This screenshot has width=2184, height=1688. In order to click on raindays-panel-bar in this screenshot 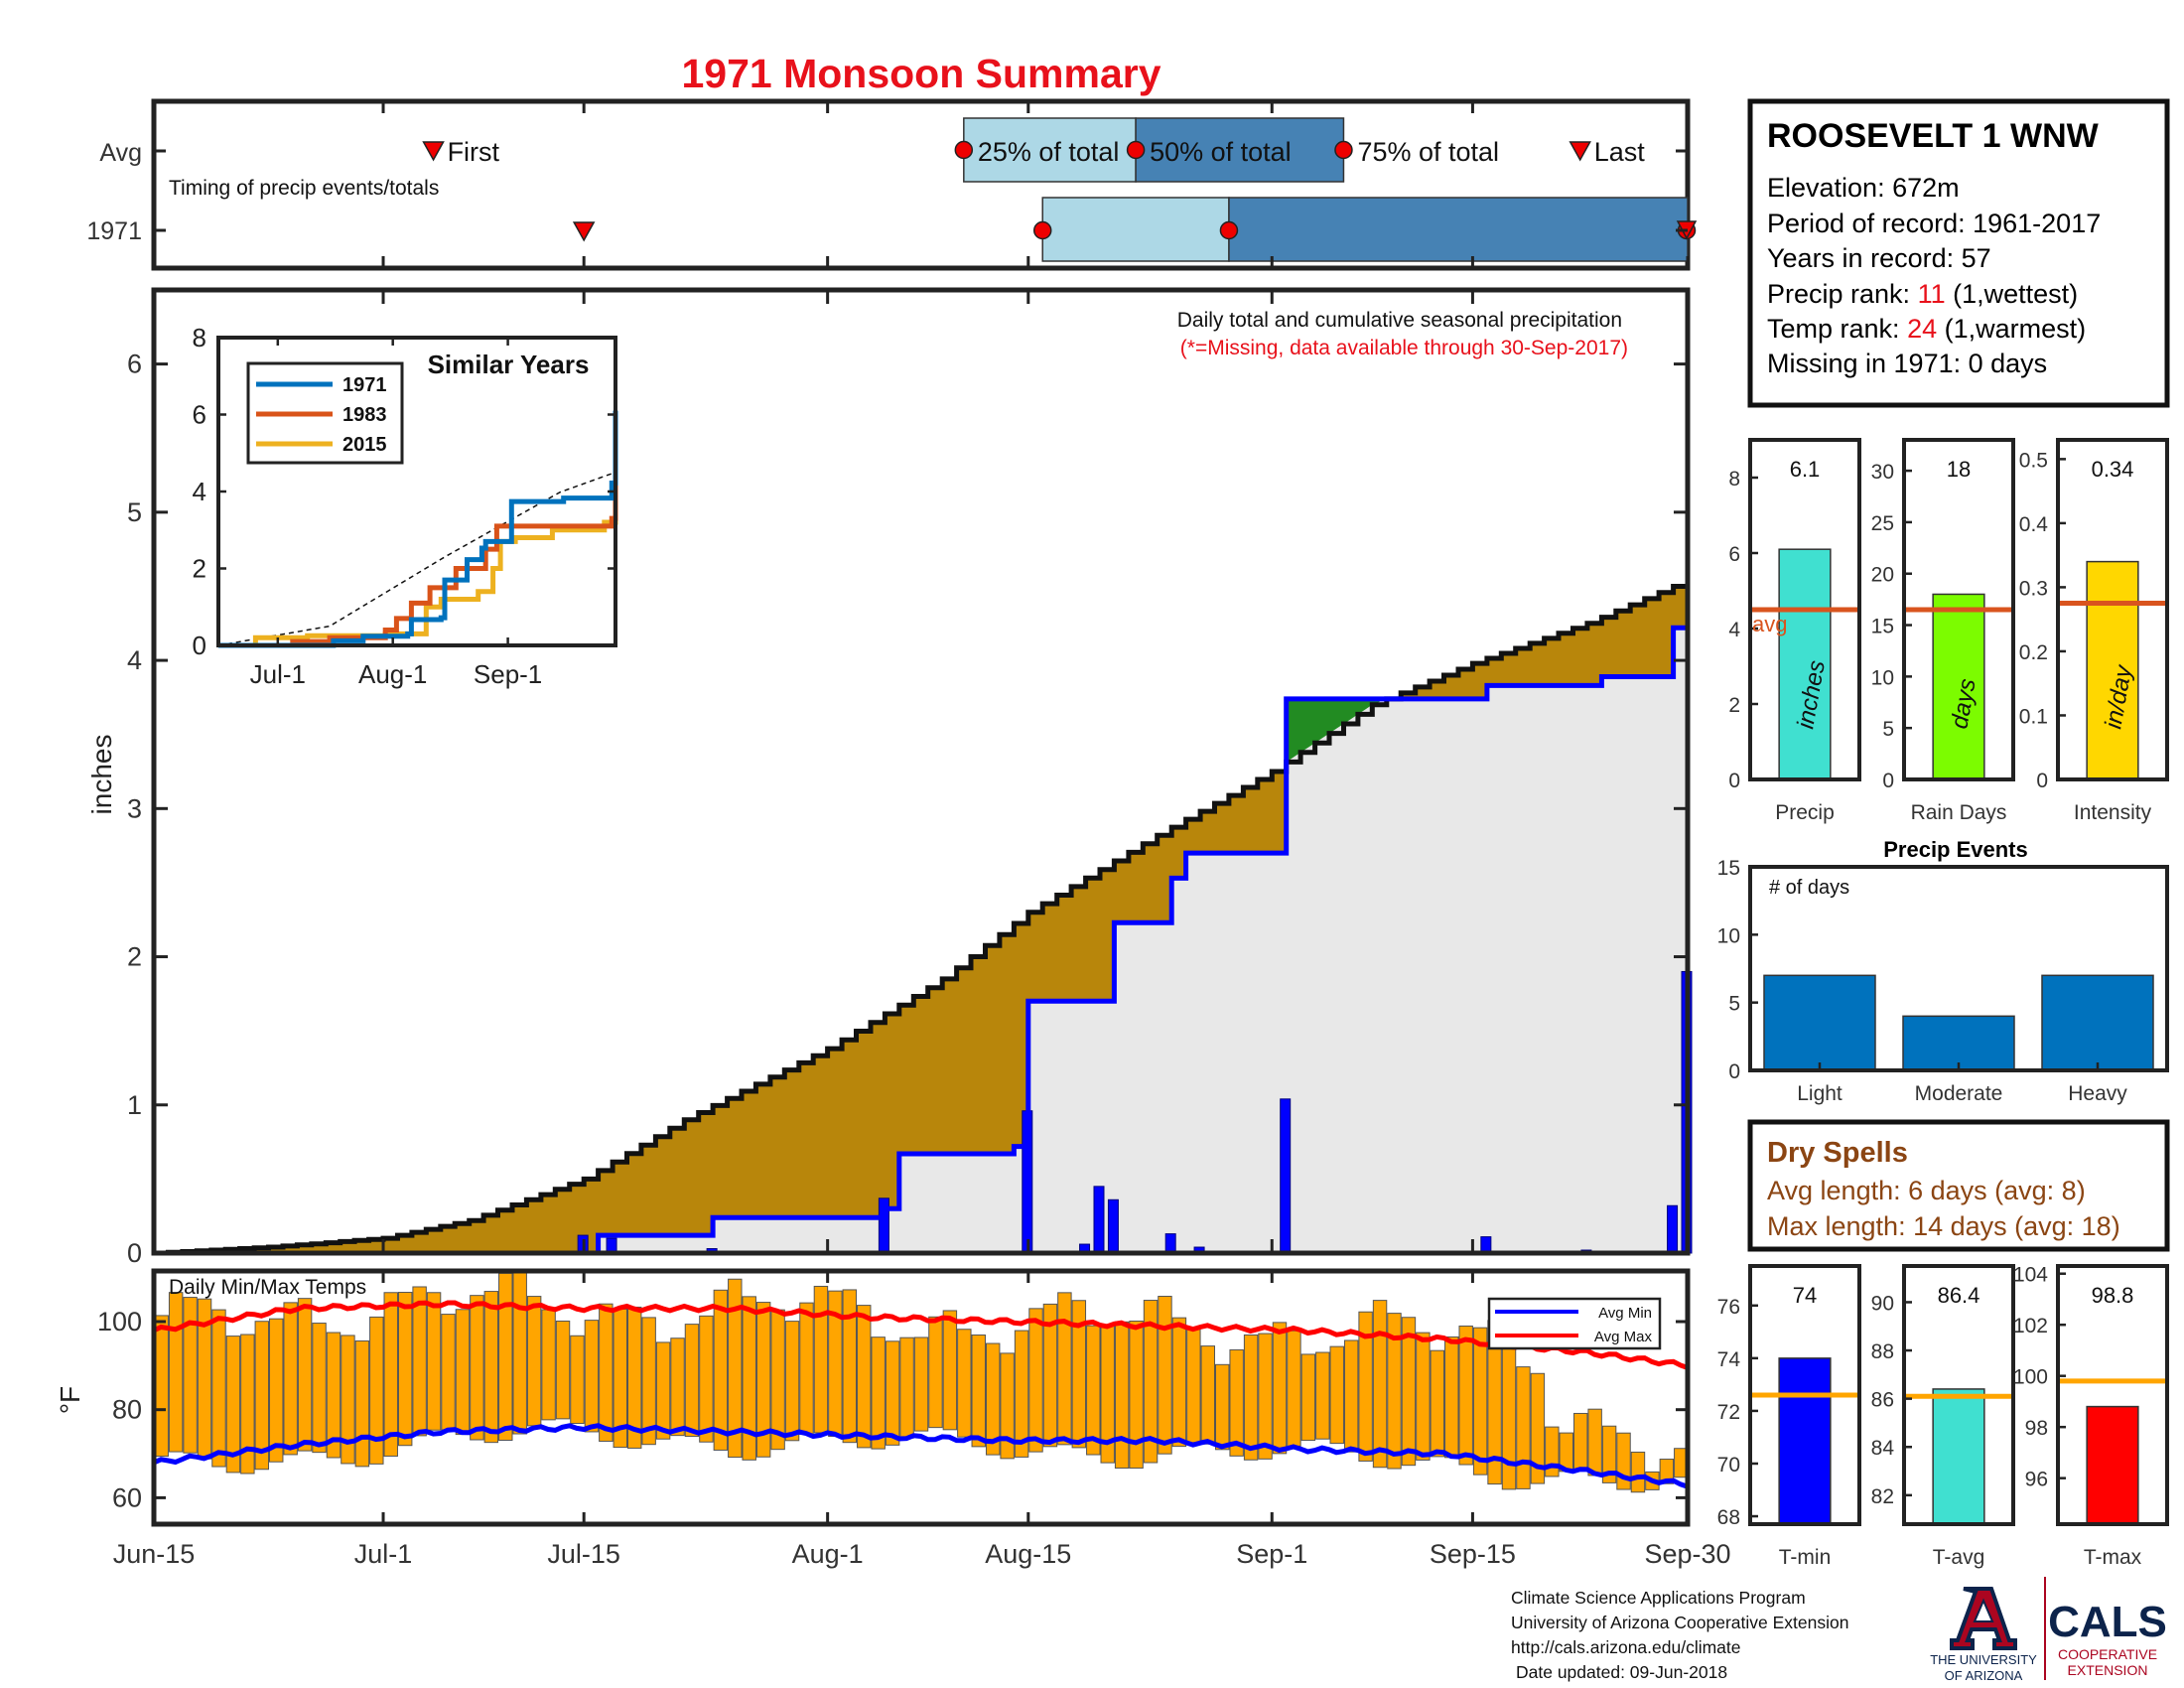, I will do `click(1958, 686)`.